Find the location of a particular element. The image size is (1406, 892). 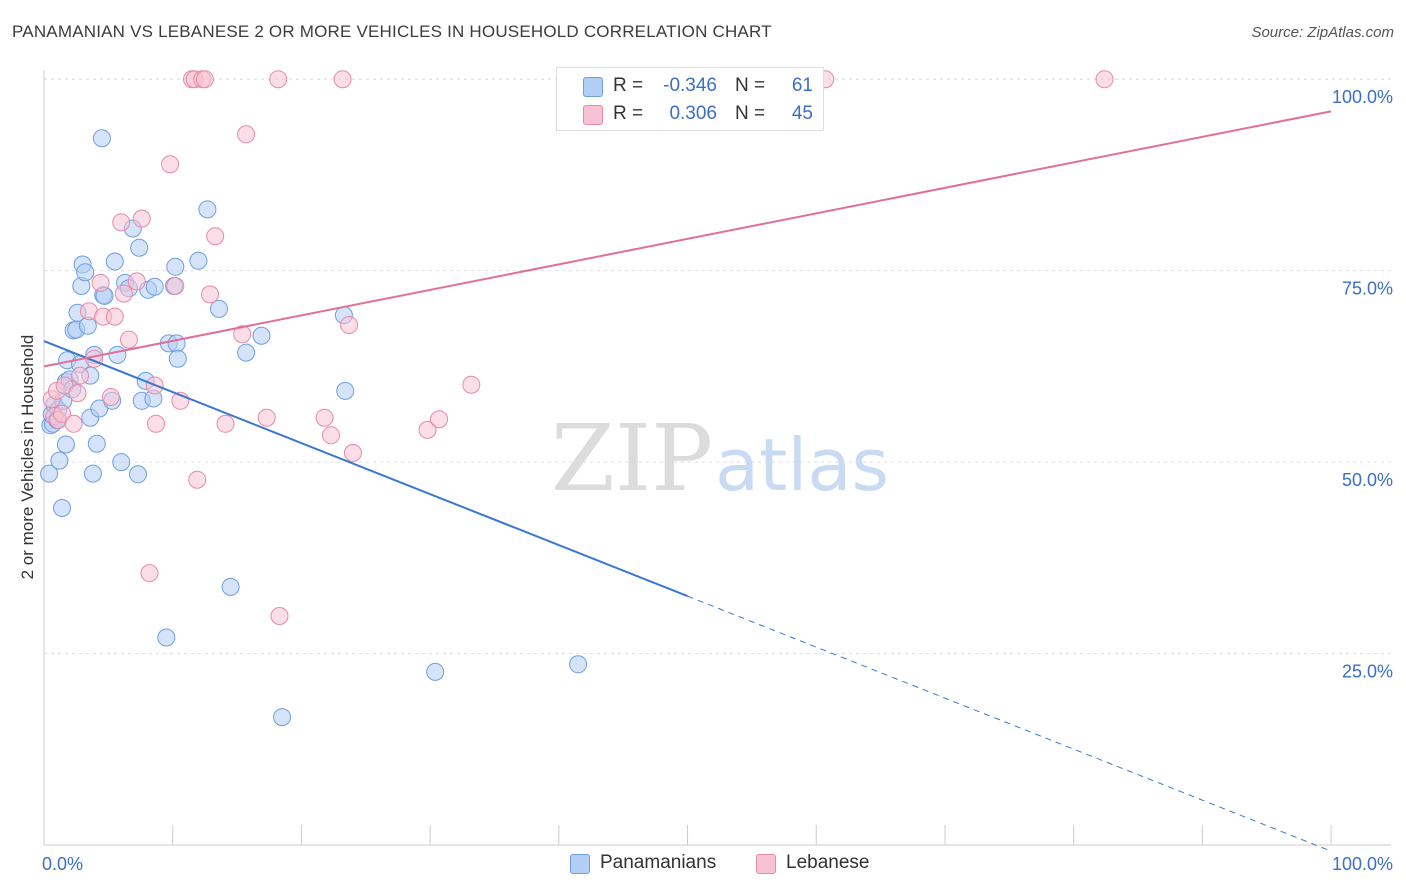

y-tick-label: 75.0% is located at coordinates (1367, 289).